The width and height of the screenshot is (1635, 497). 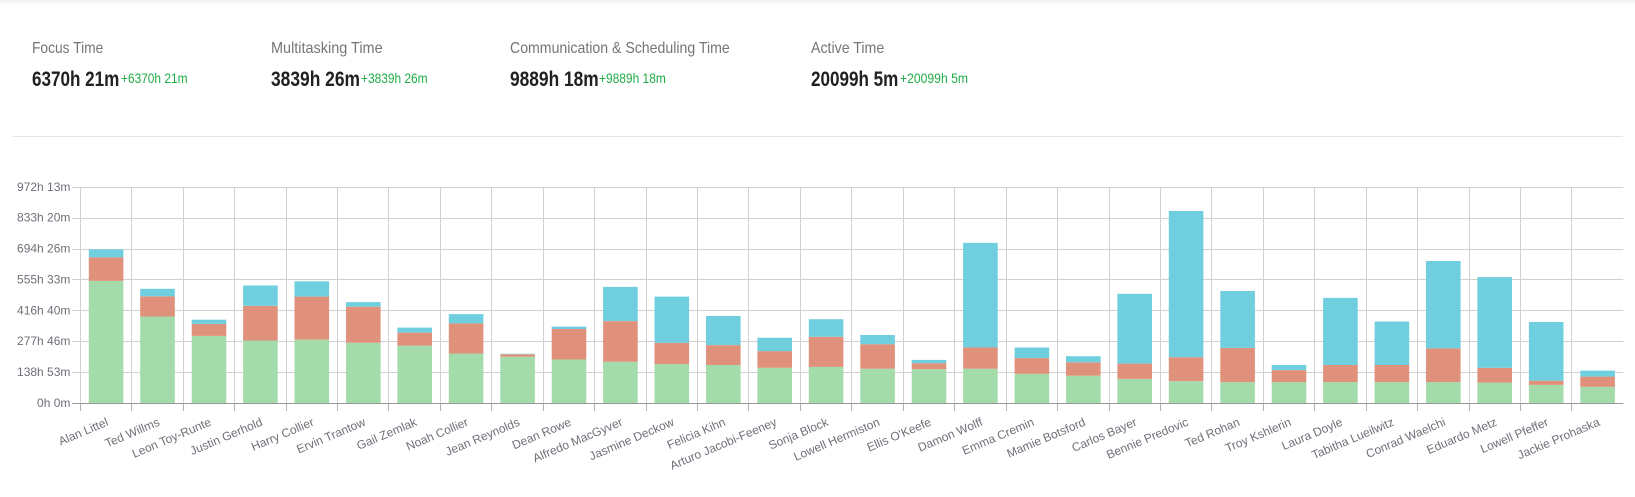 What do you see at coordinates (43, 310) in the screenshot?
I see `svg-text: 416h 40m` at bounding box center [43, 310].